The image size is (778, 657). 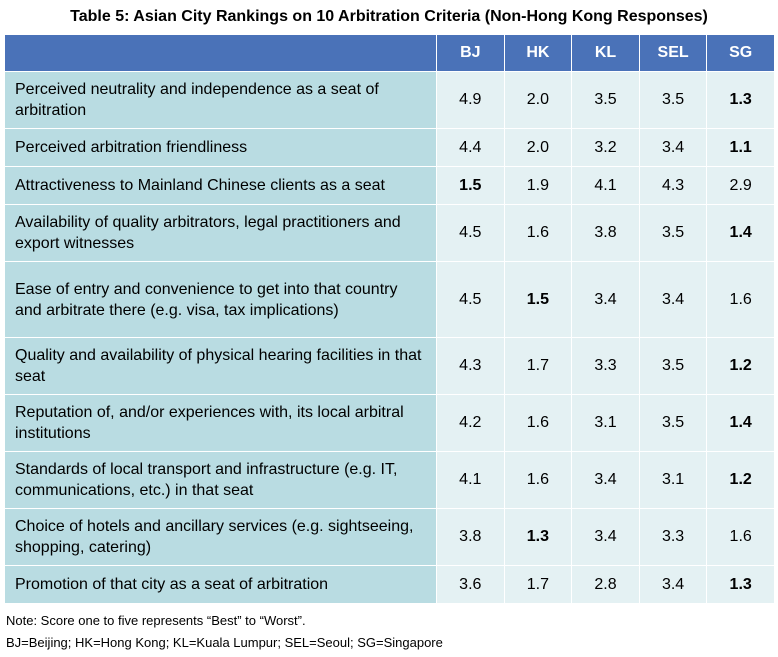 What do you see at coordinates (470, 366) in the screenshot?
I see `score-cell-bj: 4.3` at bounding box center [470, 366].